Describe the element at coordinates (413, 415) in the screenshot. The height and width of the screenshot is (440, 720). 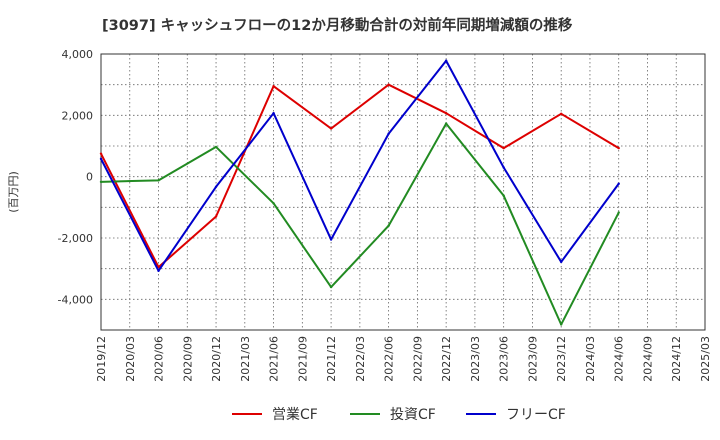
I see `legend-label: 投資CF` at that location.